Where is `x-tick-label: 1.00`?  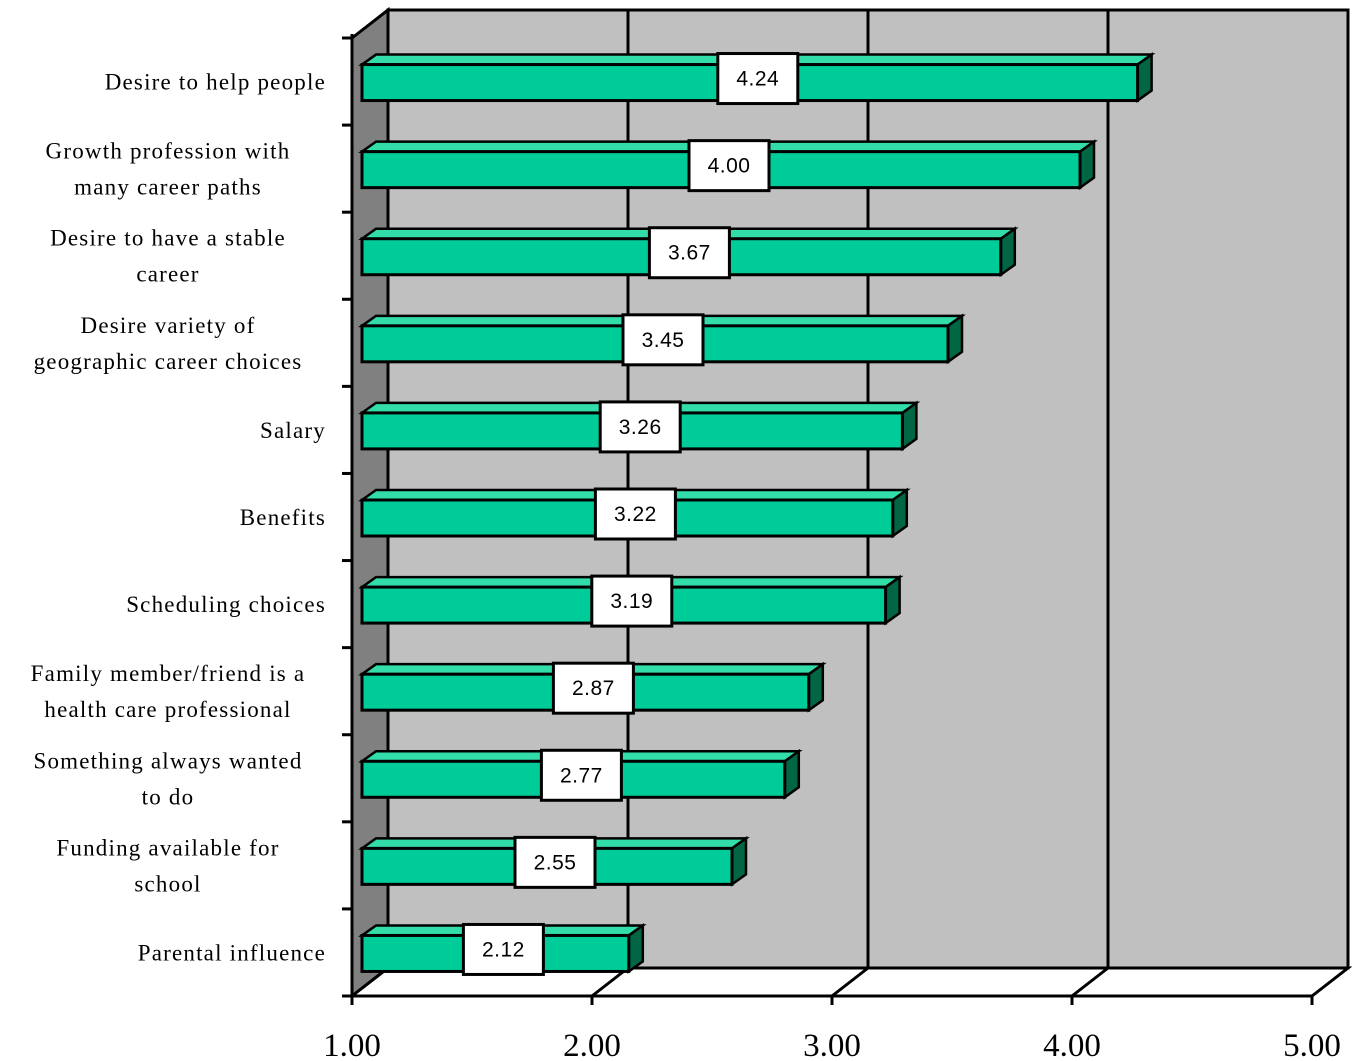
x-tick-label: 1.00 is located at coordinates (352, 1044).